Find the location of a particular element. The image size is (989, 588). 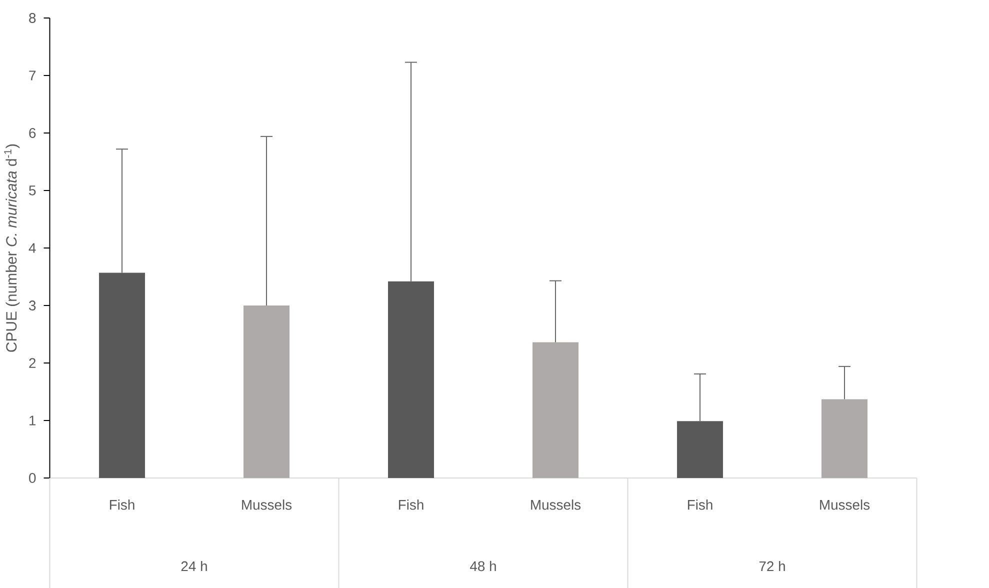

text: 24 h is located at coordinates (194, 566).